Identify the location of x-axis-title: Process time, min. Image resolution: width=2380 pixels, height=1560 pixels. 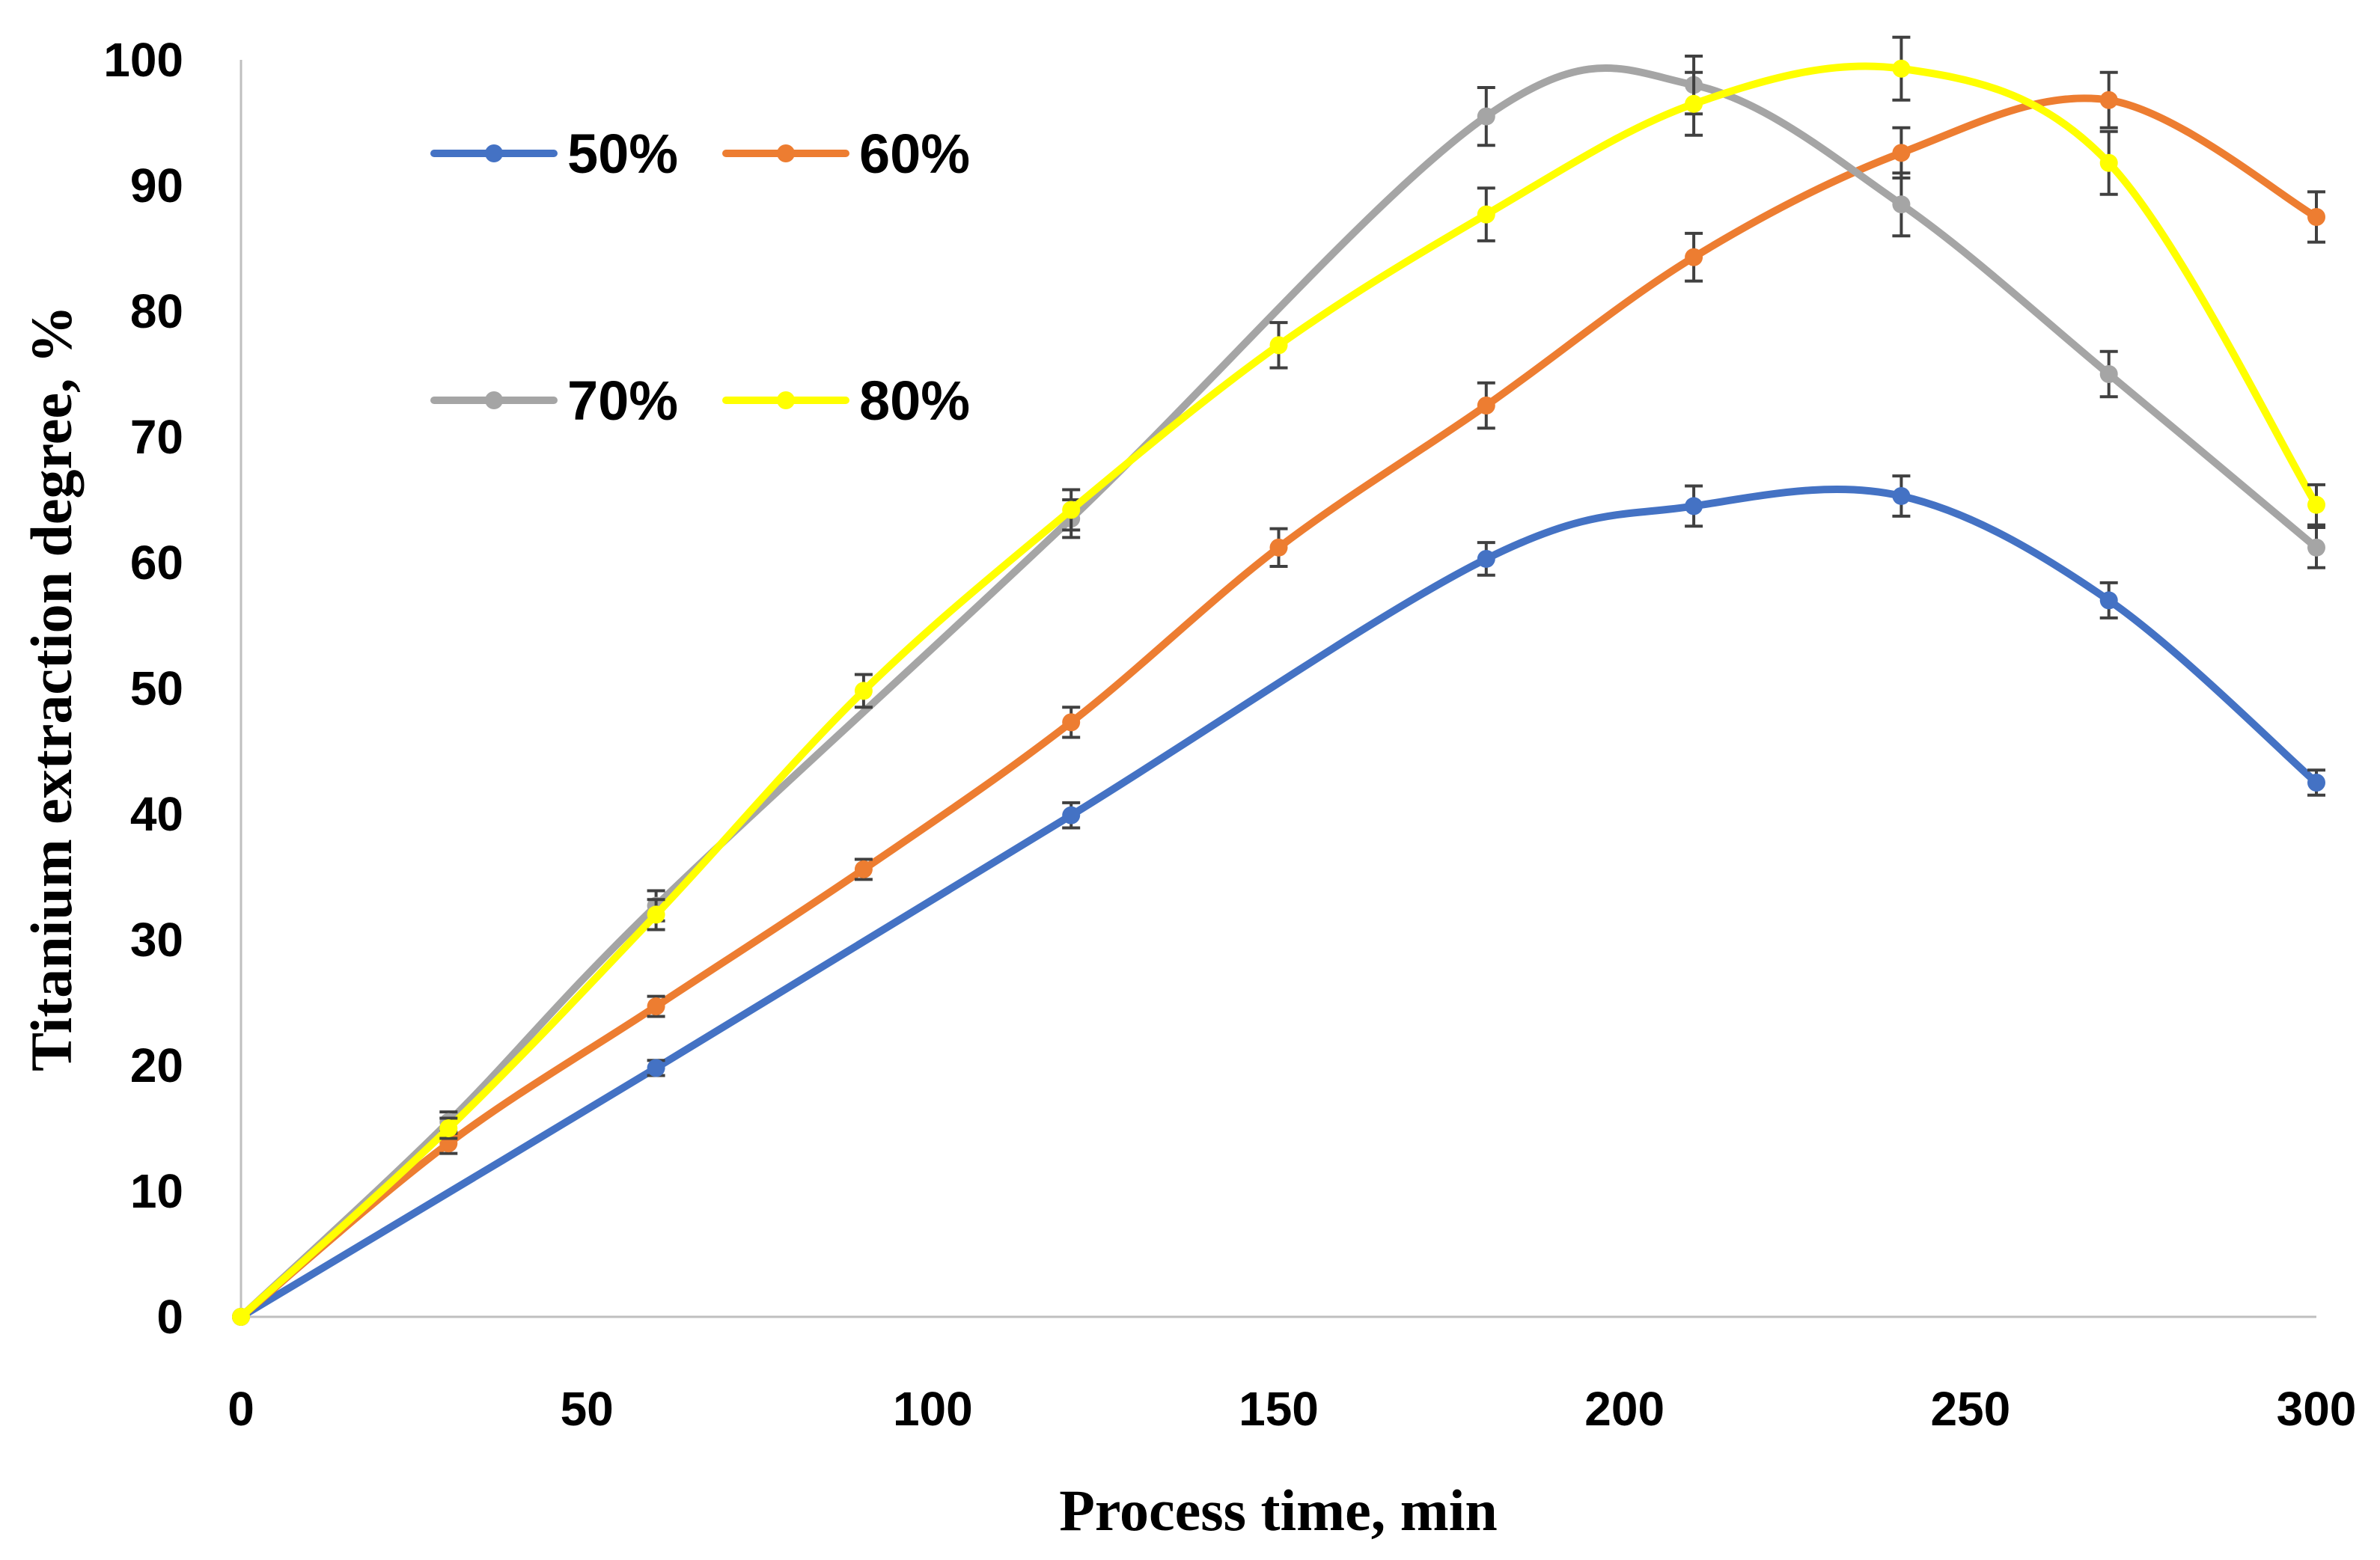
(1278, 1510).